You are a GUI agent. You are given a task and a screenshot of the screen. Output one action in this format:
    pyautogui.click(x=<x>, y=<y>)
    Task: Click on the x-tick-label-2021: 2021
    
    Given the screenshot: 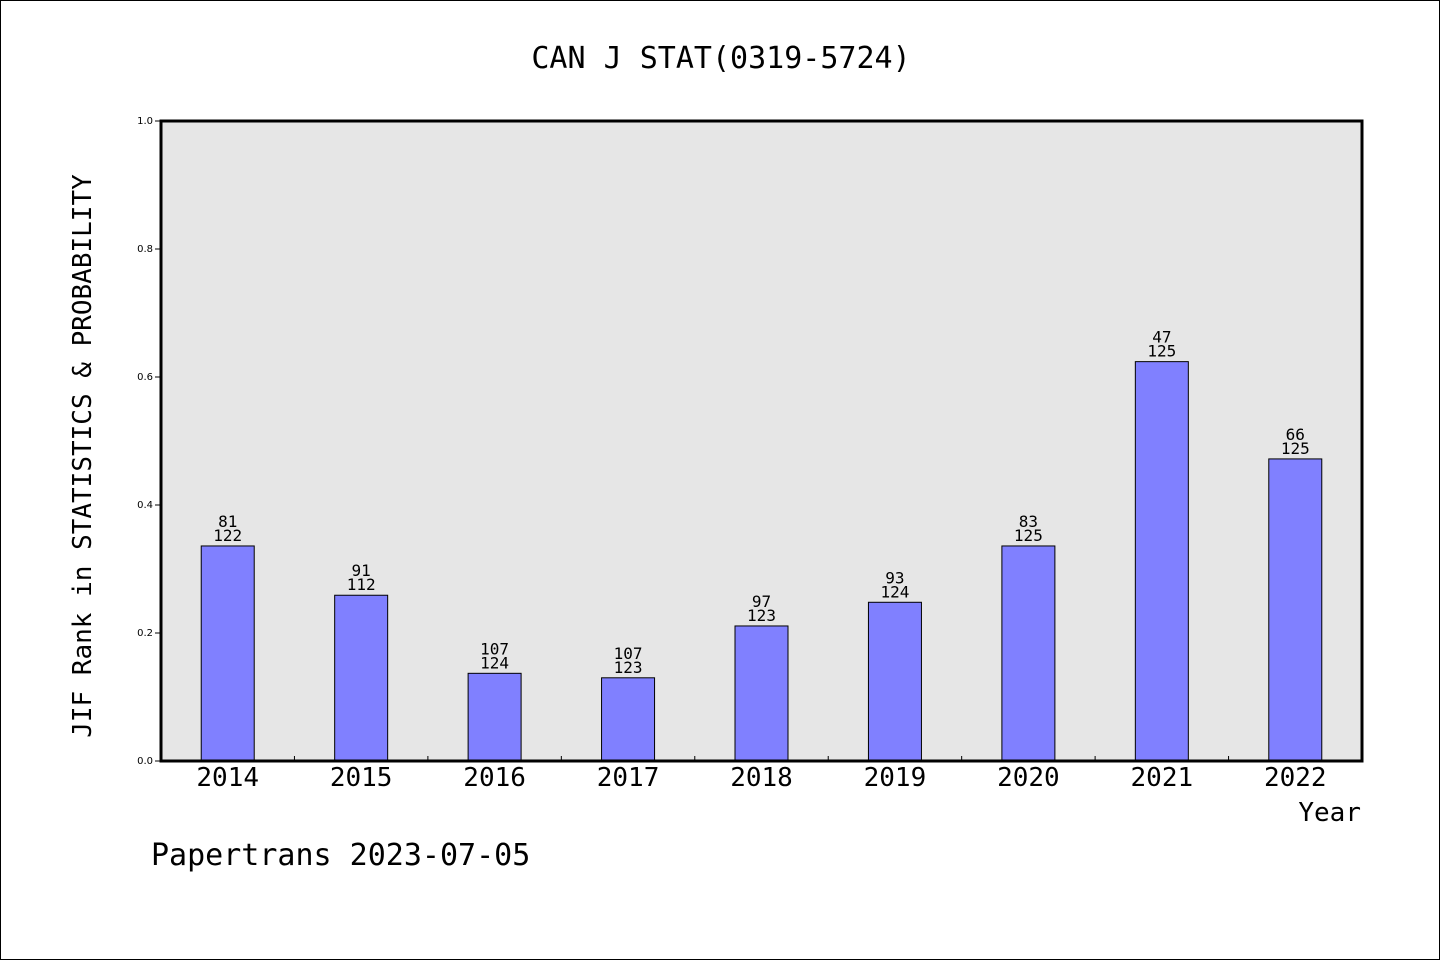 What is the action you would take?
    pyautogui.click(x=1162, y=778)
    